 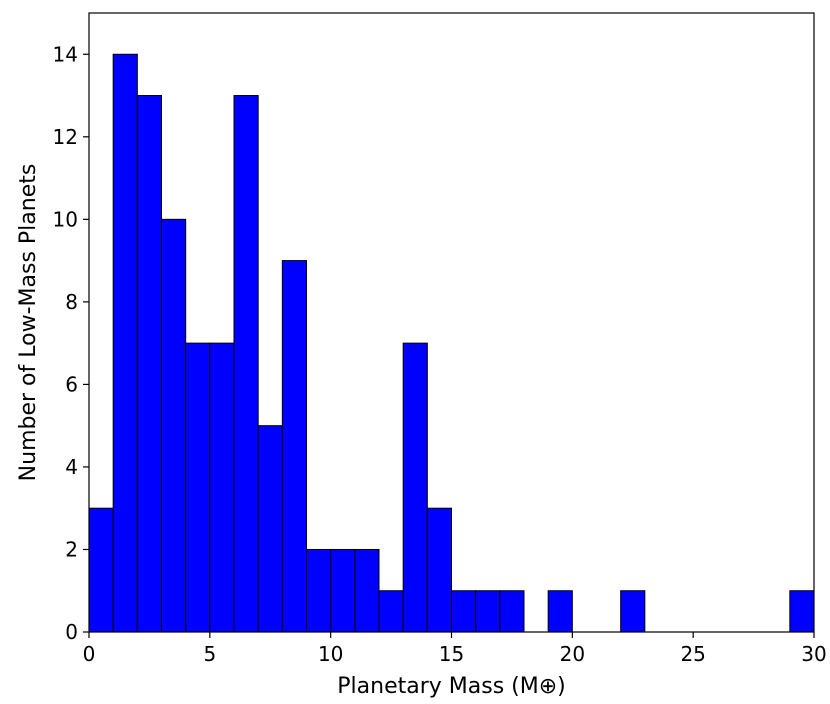 I want to click on x-tick-label: 20, so click(x=572, y=654).